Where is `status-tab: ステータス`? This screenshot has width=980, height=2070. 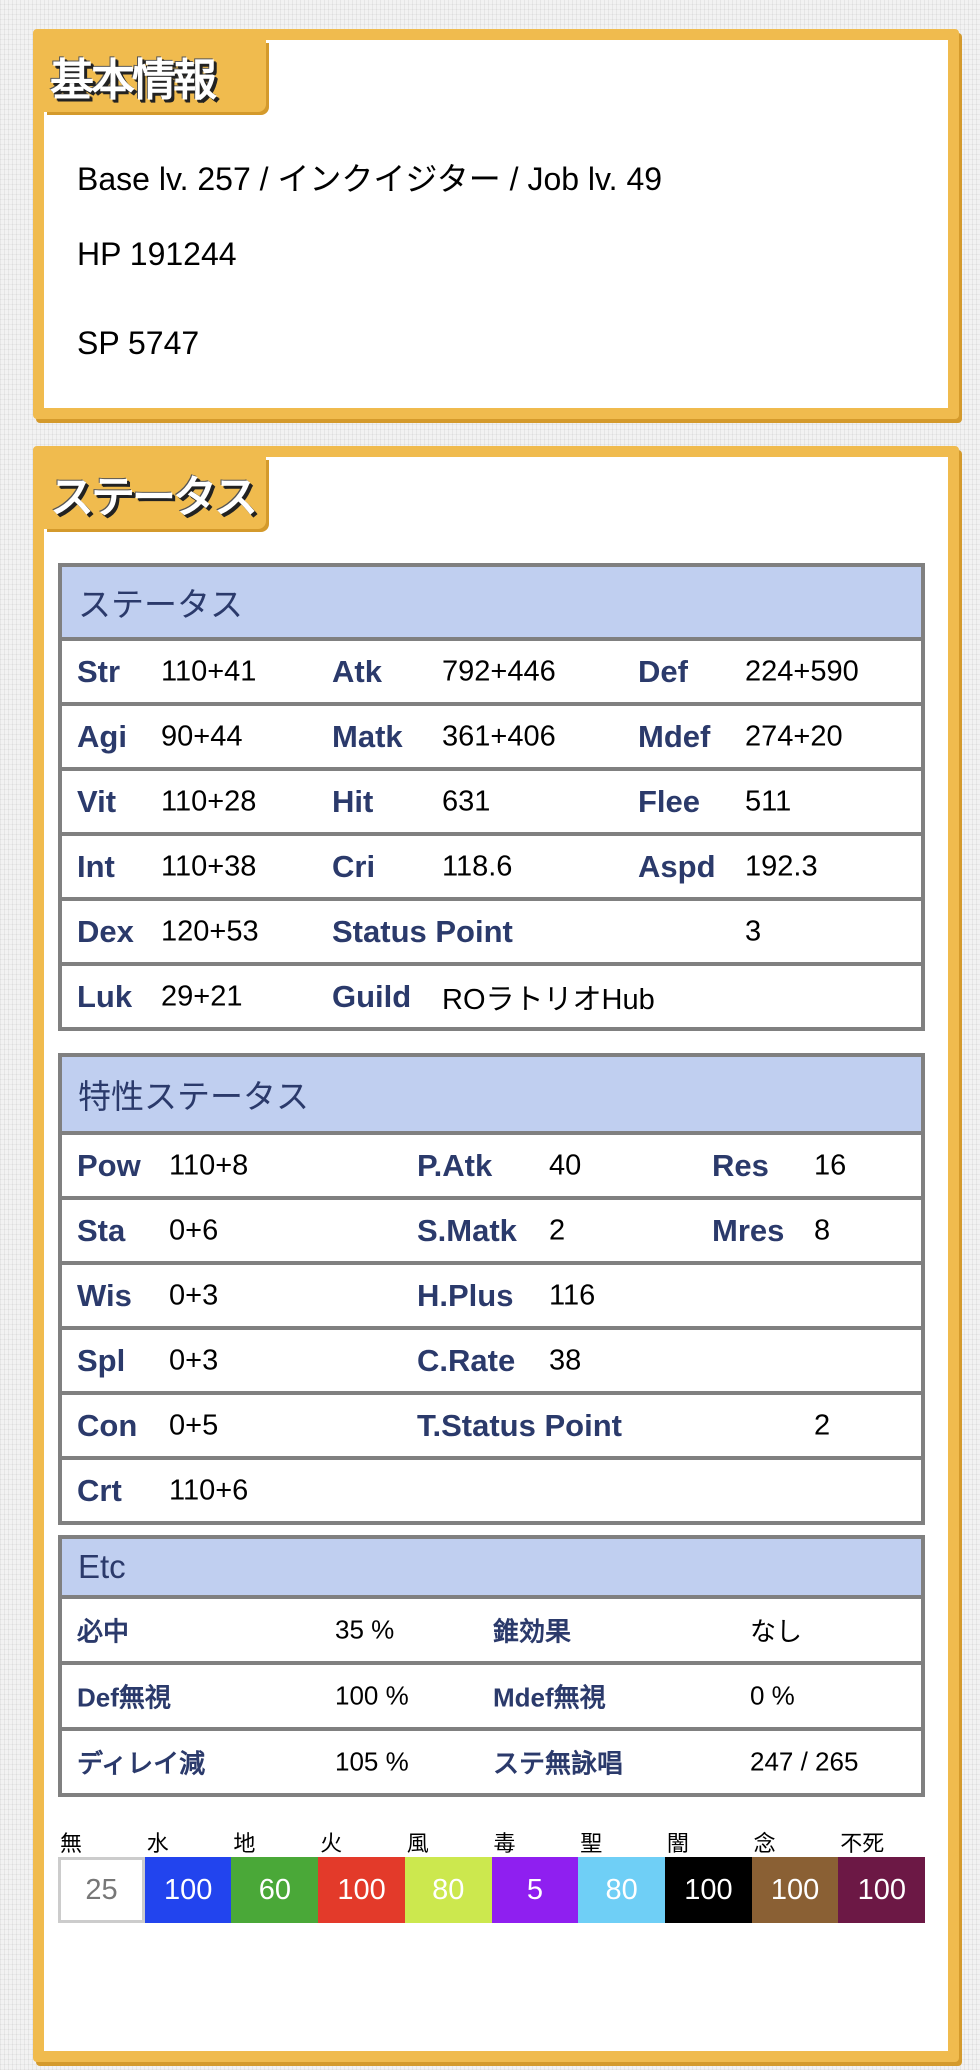 status-tab: ステータス is located at coordinates (155, 493).